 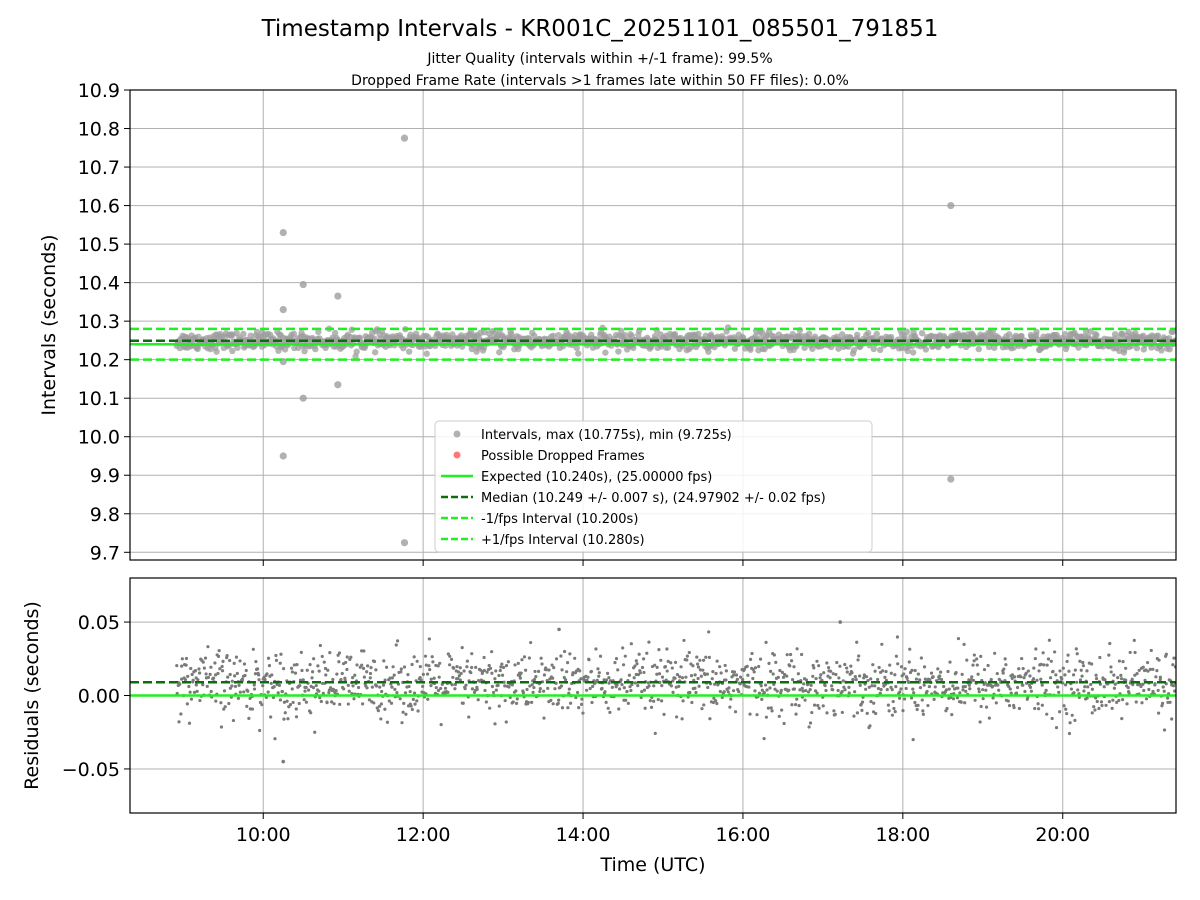 I want to click on legend-marker-dot, so click(x=457, y=434).